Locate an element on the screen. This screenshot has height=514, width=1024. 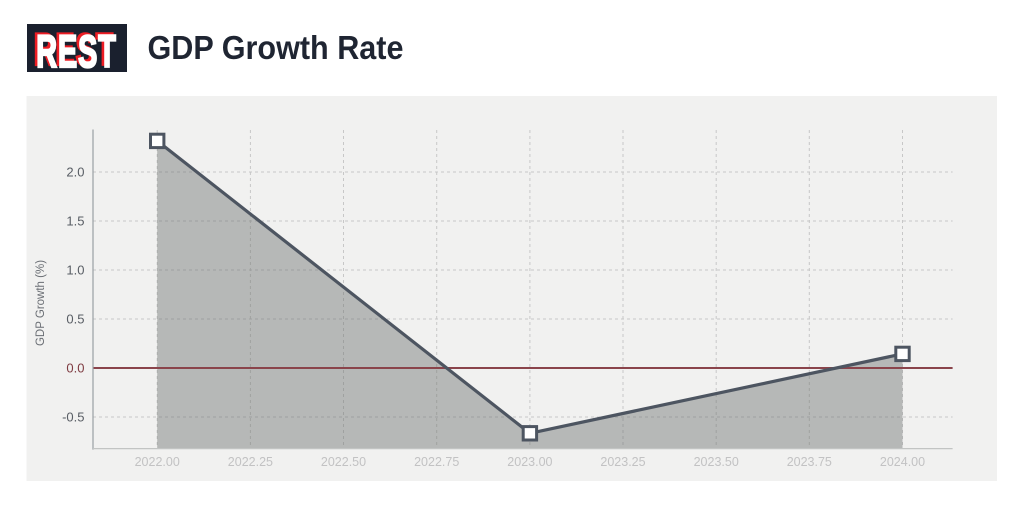
svg-text: 2023.75 is located at coordinates (809, 462).